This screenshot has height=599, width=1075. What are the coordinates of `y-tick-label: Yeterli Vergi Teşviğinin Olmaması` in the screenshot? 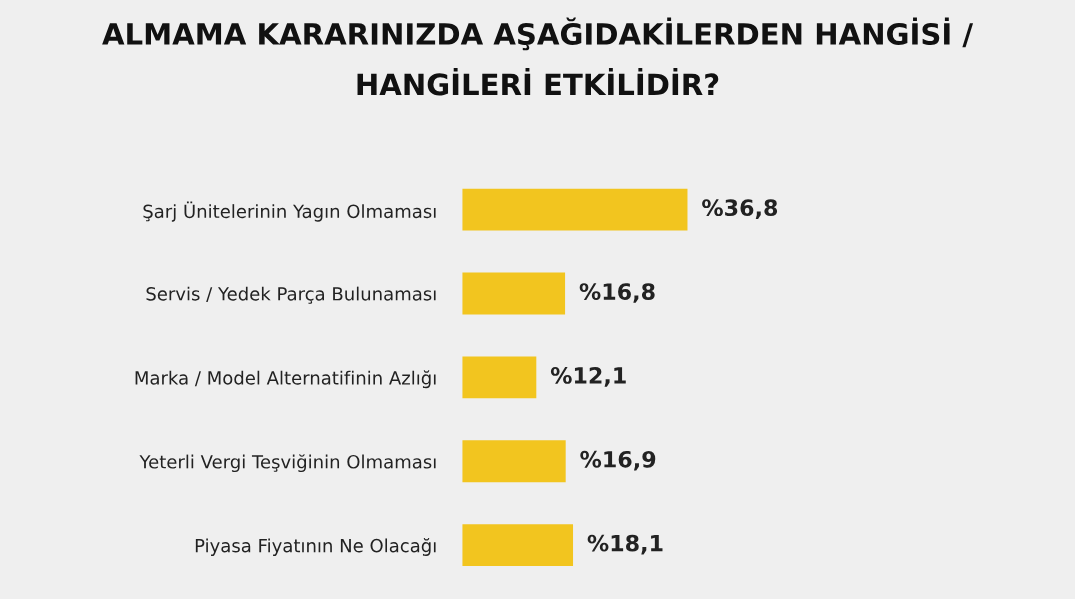 It's located at (287, 463).